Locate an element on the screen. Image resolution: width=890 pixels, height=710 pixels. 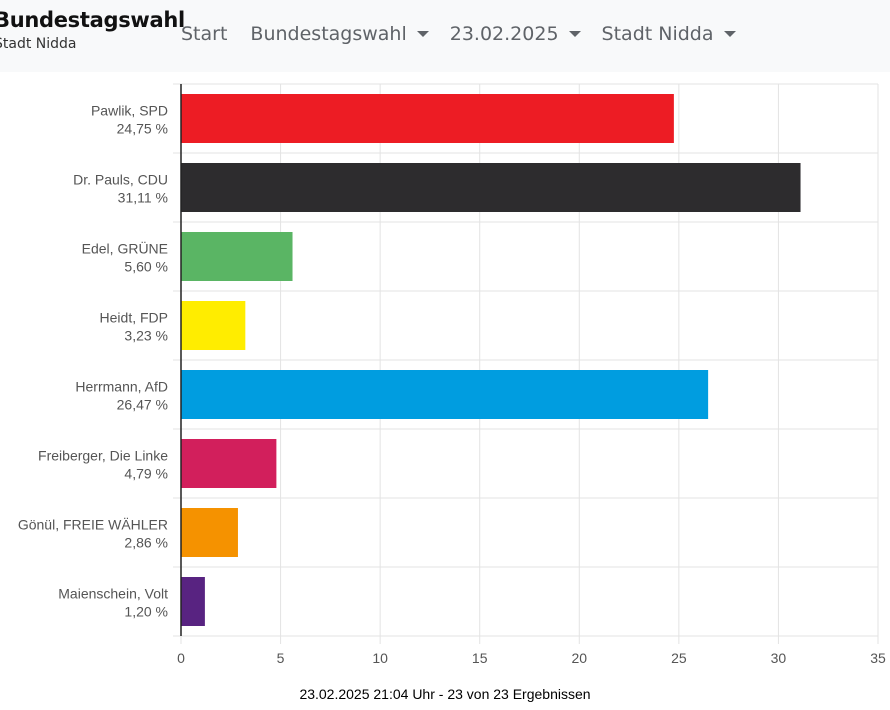
category-name-label: Dr. Pauls, CDU is located at coordinates (120, 180).